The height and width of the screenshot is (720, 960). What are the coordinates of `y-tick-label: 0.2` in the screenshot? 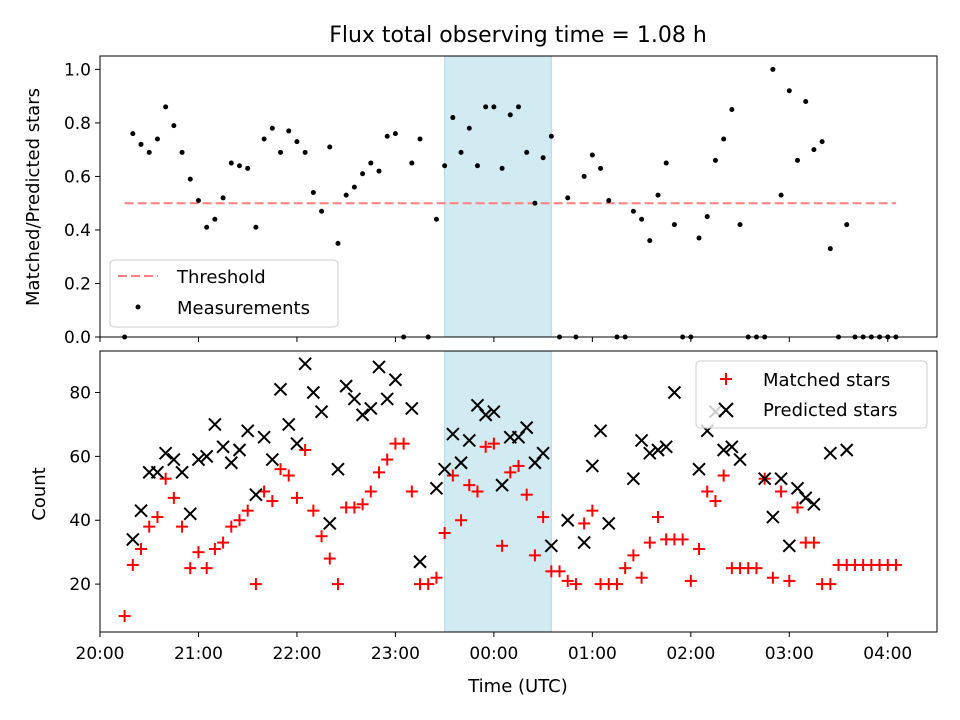 It's located at (77, 284).